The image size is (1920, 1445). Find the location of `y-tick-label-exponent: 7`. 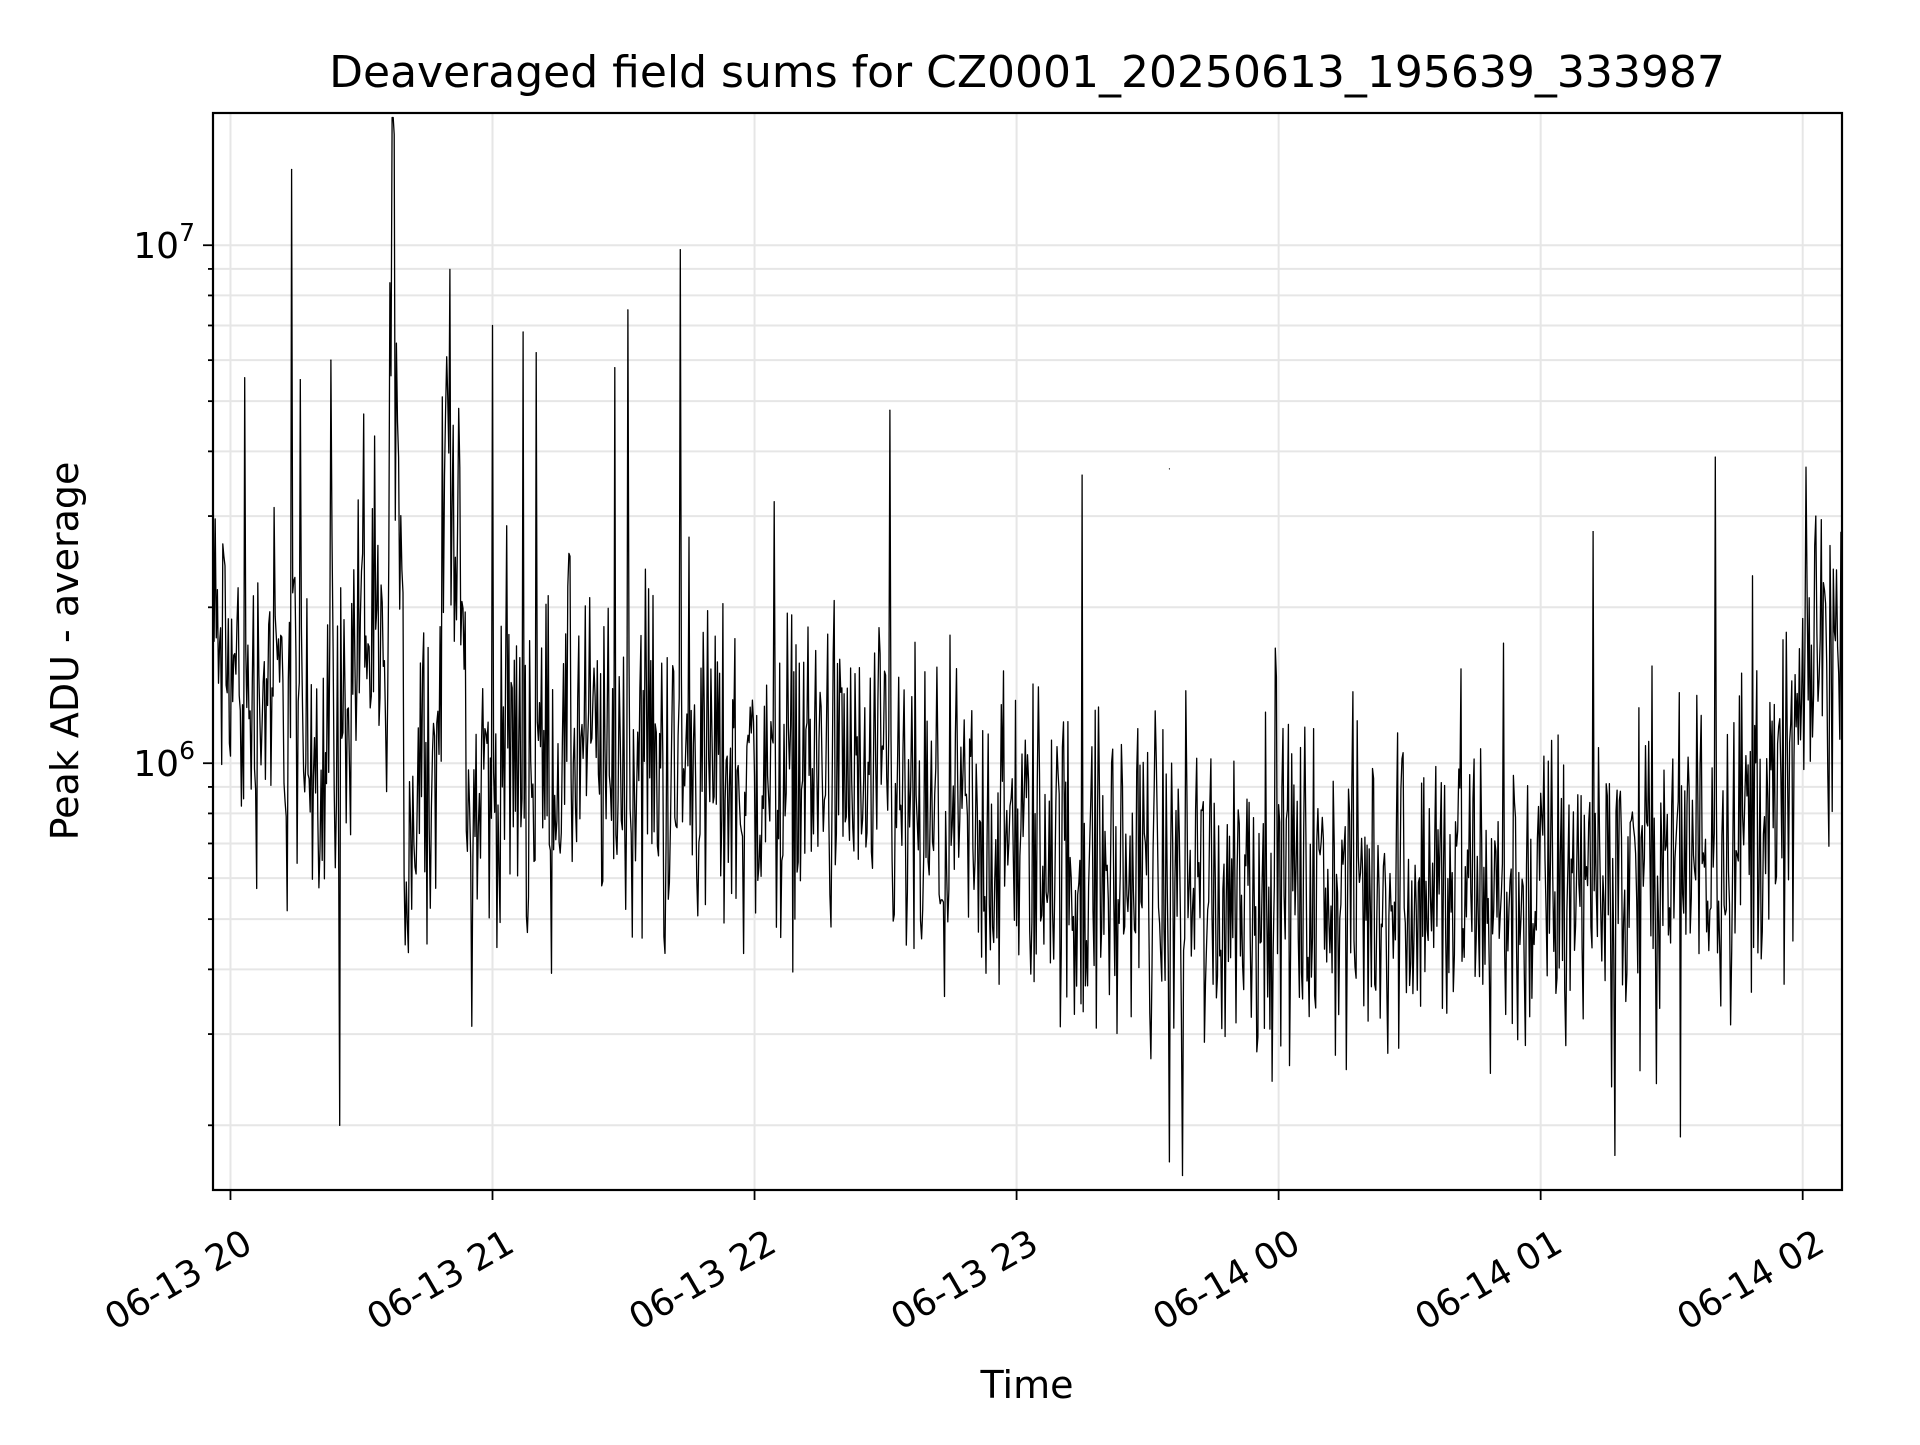

y-tick-label-exponent: 7 is located at coordinates (187, 232).